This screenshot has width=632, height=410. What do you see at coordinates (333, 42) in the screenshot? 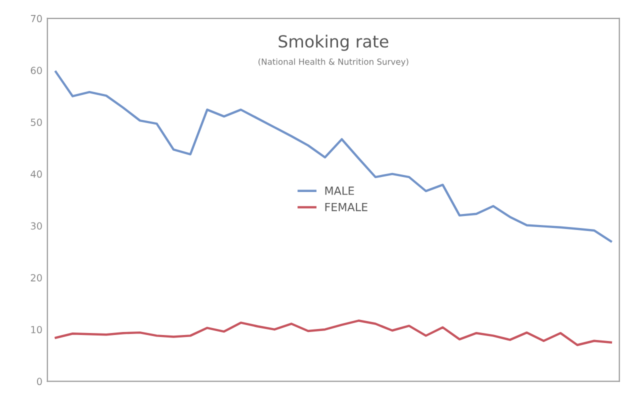
I see `text: Smoking rate` at bounding box center [333, 42].